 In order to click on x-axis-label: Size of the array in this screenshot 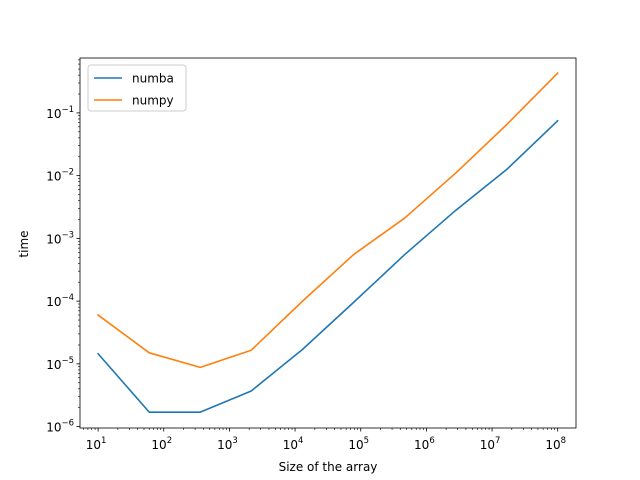, I will do `click(328, 467)`.